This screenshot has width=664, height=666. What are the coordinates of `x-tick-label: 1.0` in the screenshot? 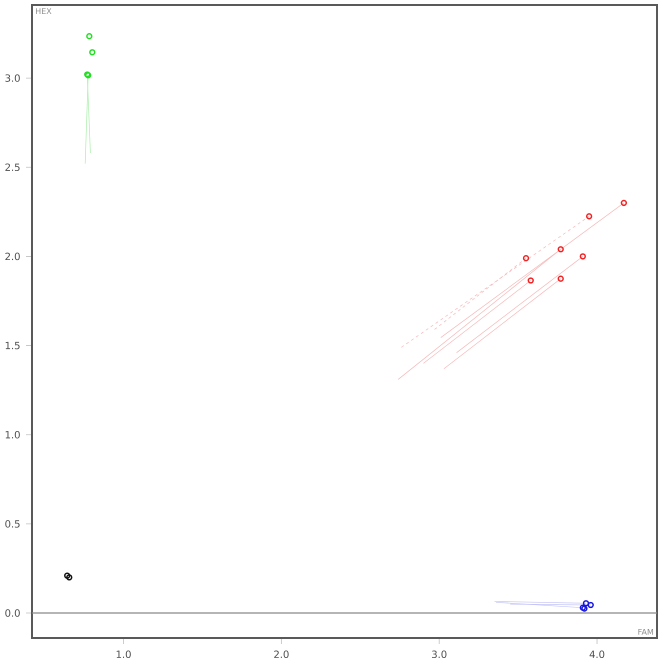 It's located at (123, 654).